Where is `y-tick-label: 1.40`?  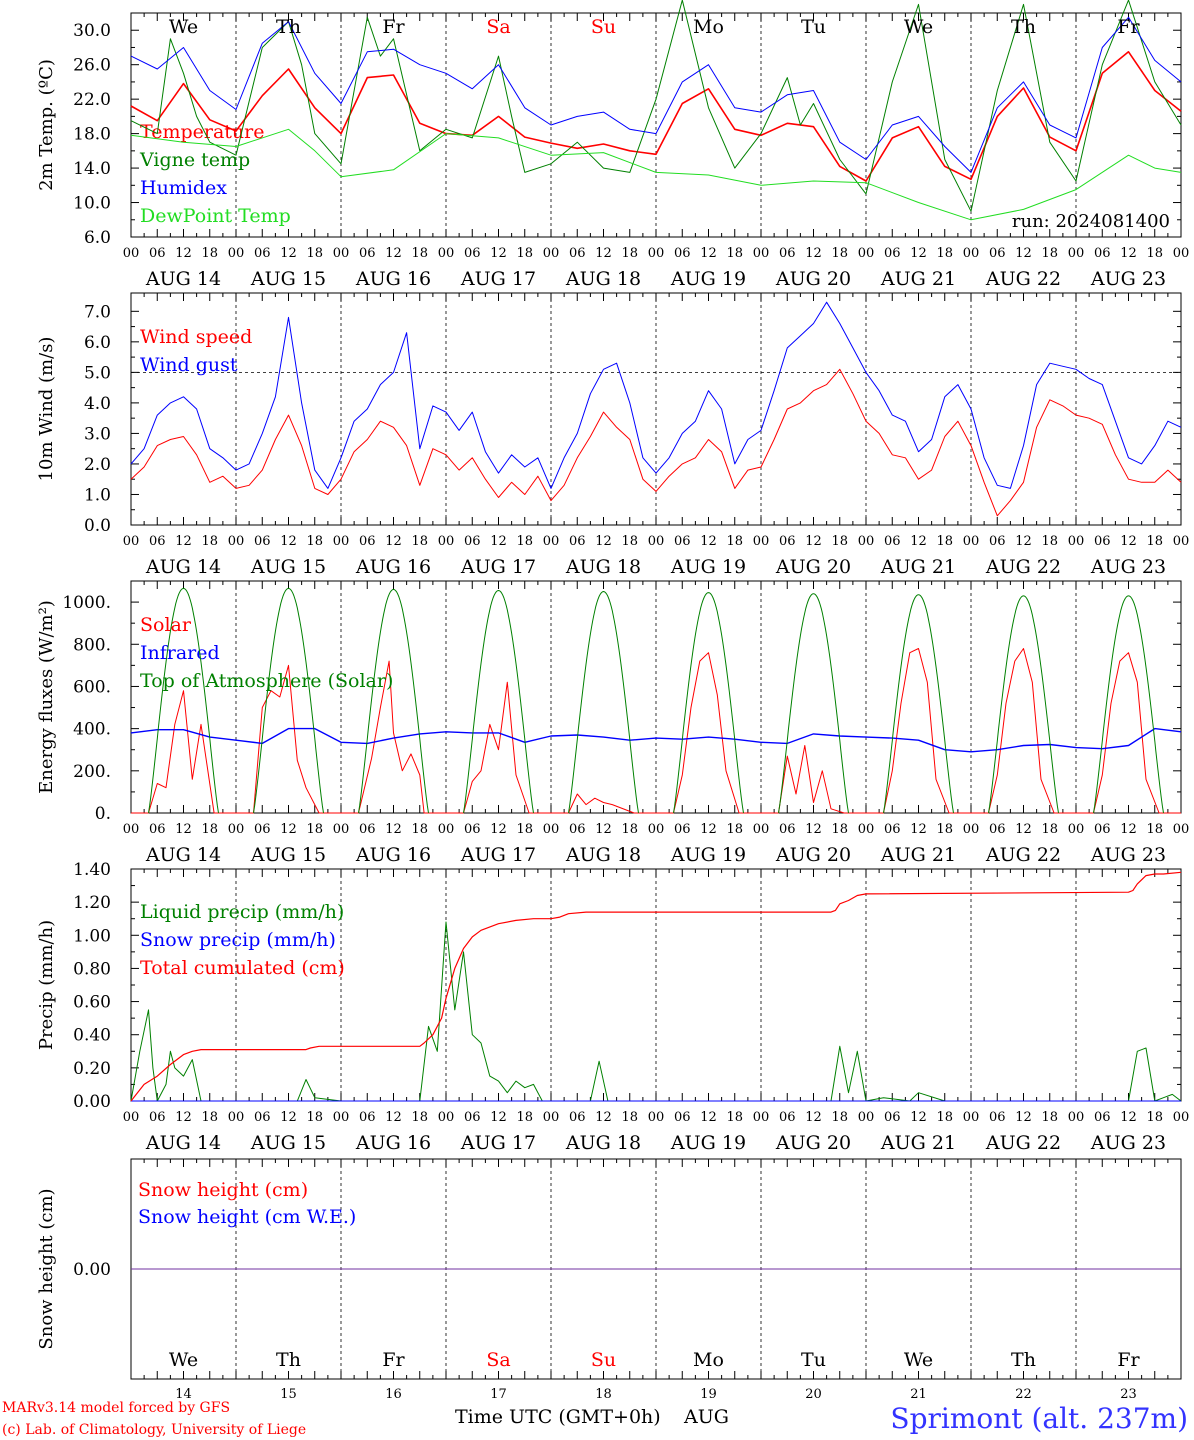 y-tick-label: 1.40 is located at coordinates (92, 870).